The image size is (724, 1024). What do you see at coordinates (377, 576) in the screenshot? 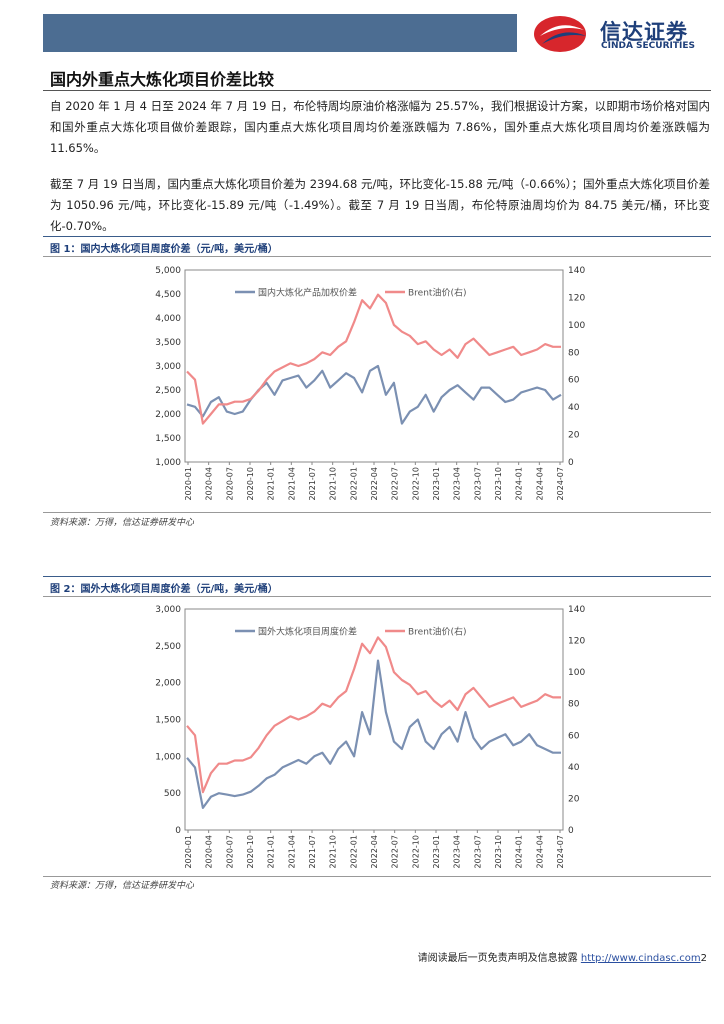
I see `figure-2-top-rule` at bounding box center [377, 576].